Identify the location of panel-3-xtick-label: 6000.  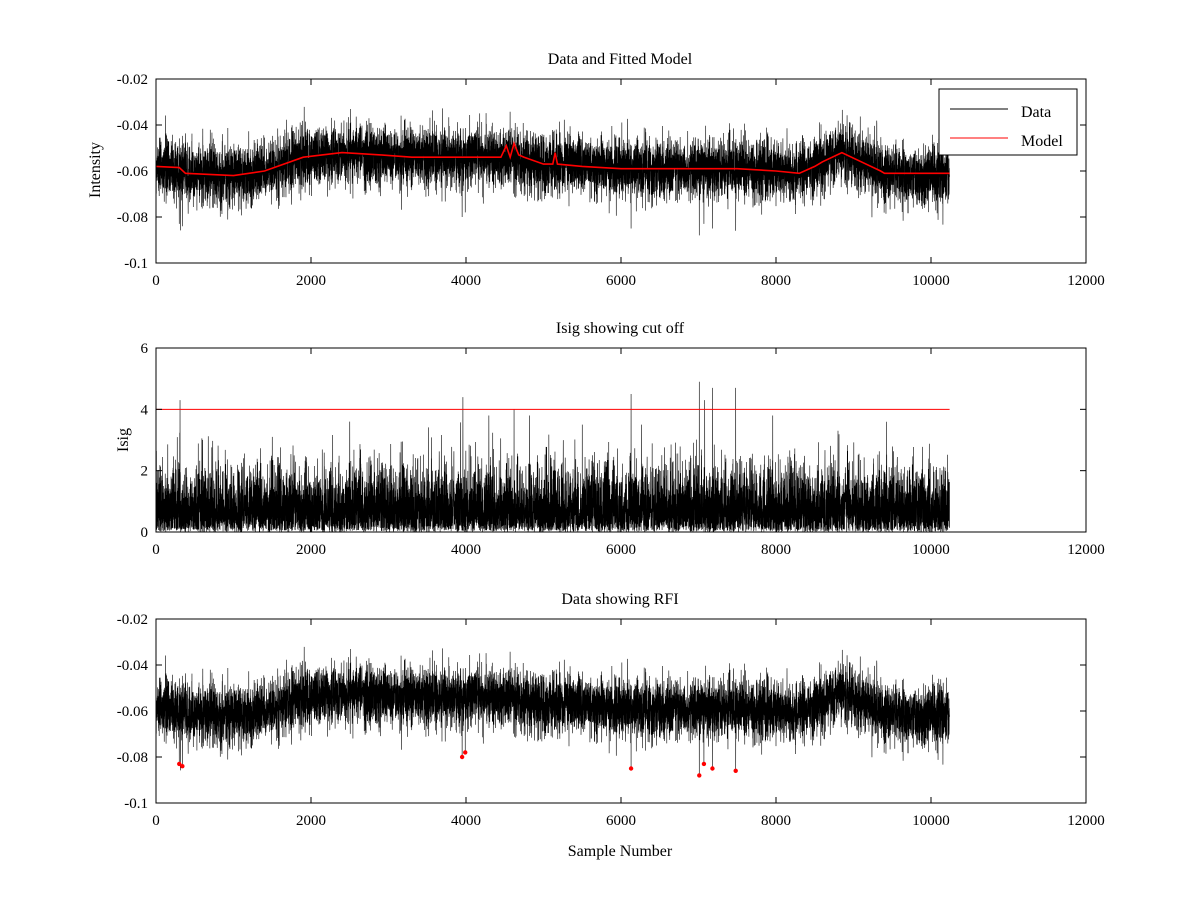
(621, 821).